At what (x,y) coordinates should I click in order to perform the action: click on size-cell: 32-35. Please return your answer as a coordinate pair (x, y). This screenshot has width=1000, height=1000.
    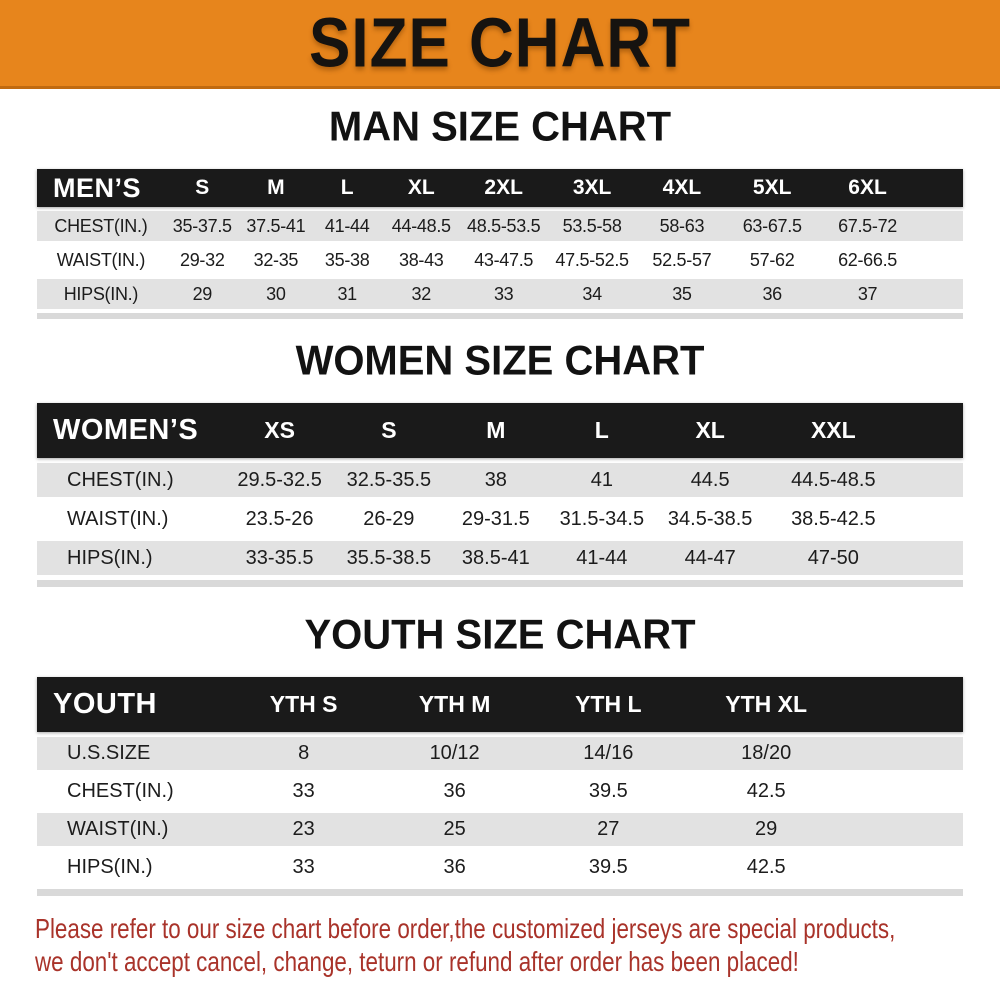
    Looking at the image, I should click on (276, 259).